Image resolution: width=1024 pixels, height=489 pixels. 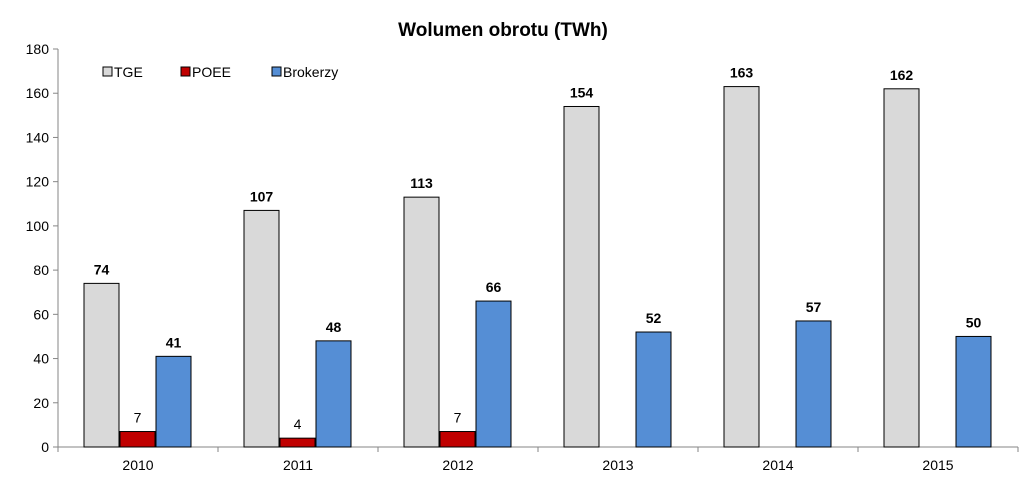 I want to click on y-tick-label: 20, so click(x=41, y=403).